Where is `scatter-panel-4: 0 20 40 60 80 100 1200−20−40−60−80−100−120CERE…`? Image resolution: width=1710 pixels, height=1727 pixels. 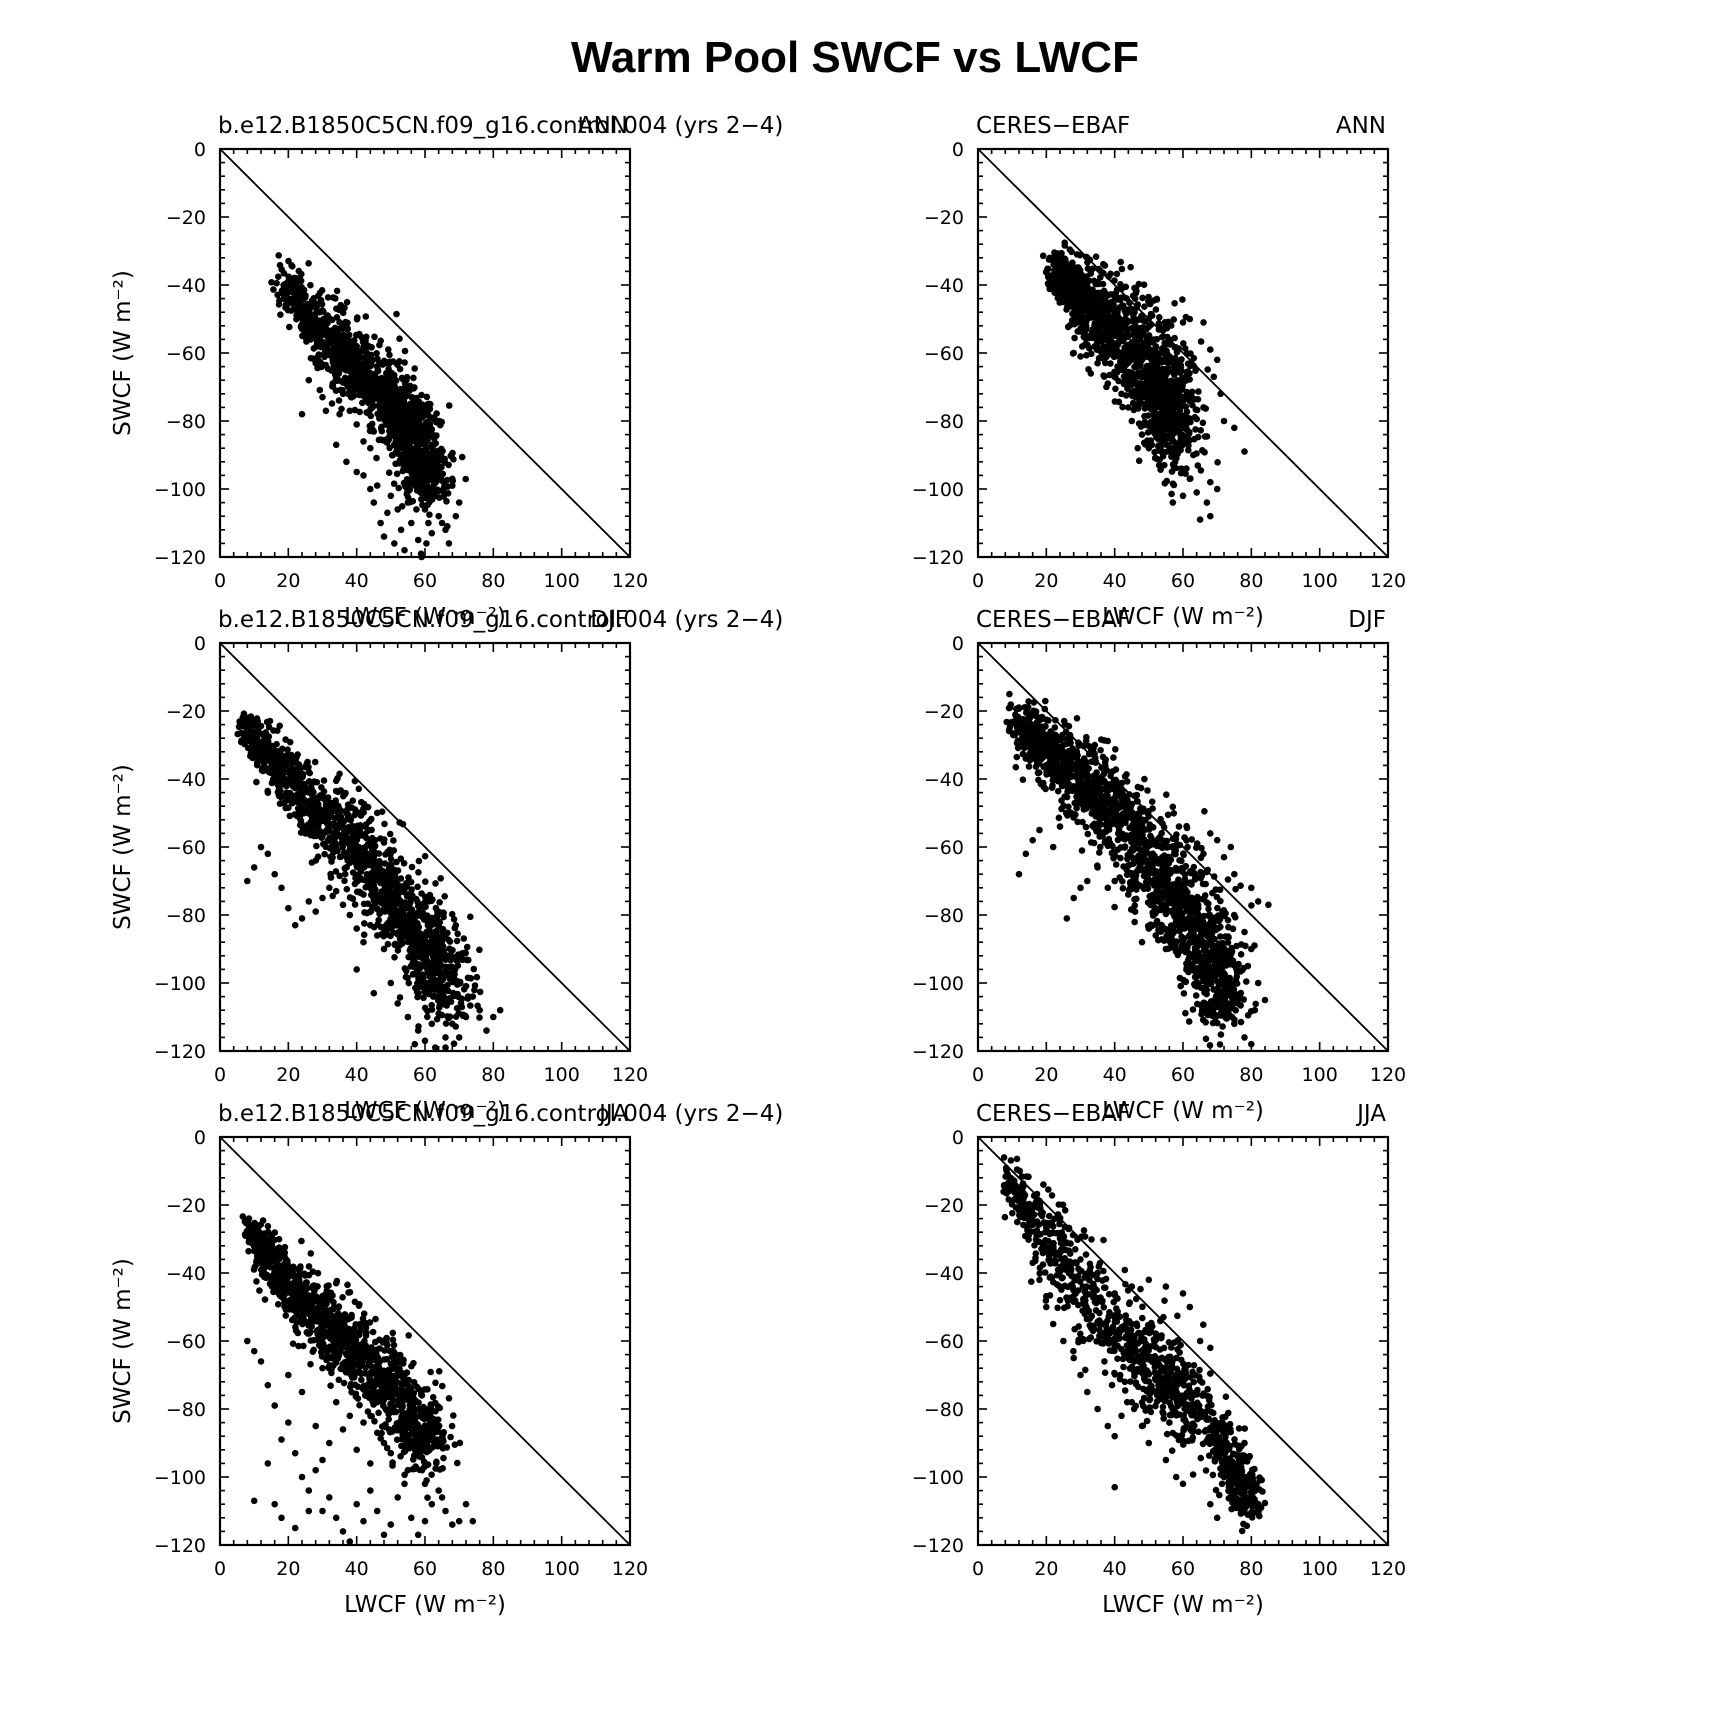
scatter-panel-4: 0 20 40 60 80 100 1200−20−40−60−80−100−120CERE… is located at coordinates (1159, 865).